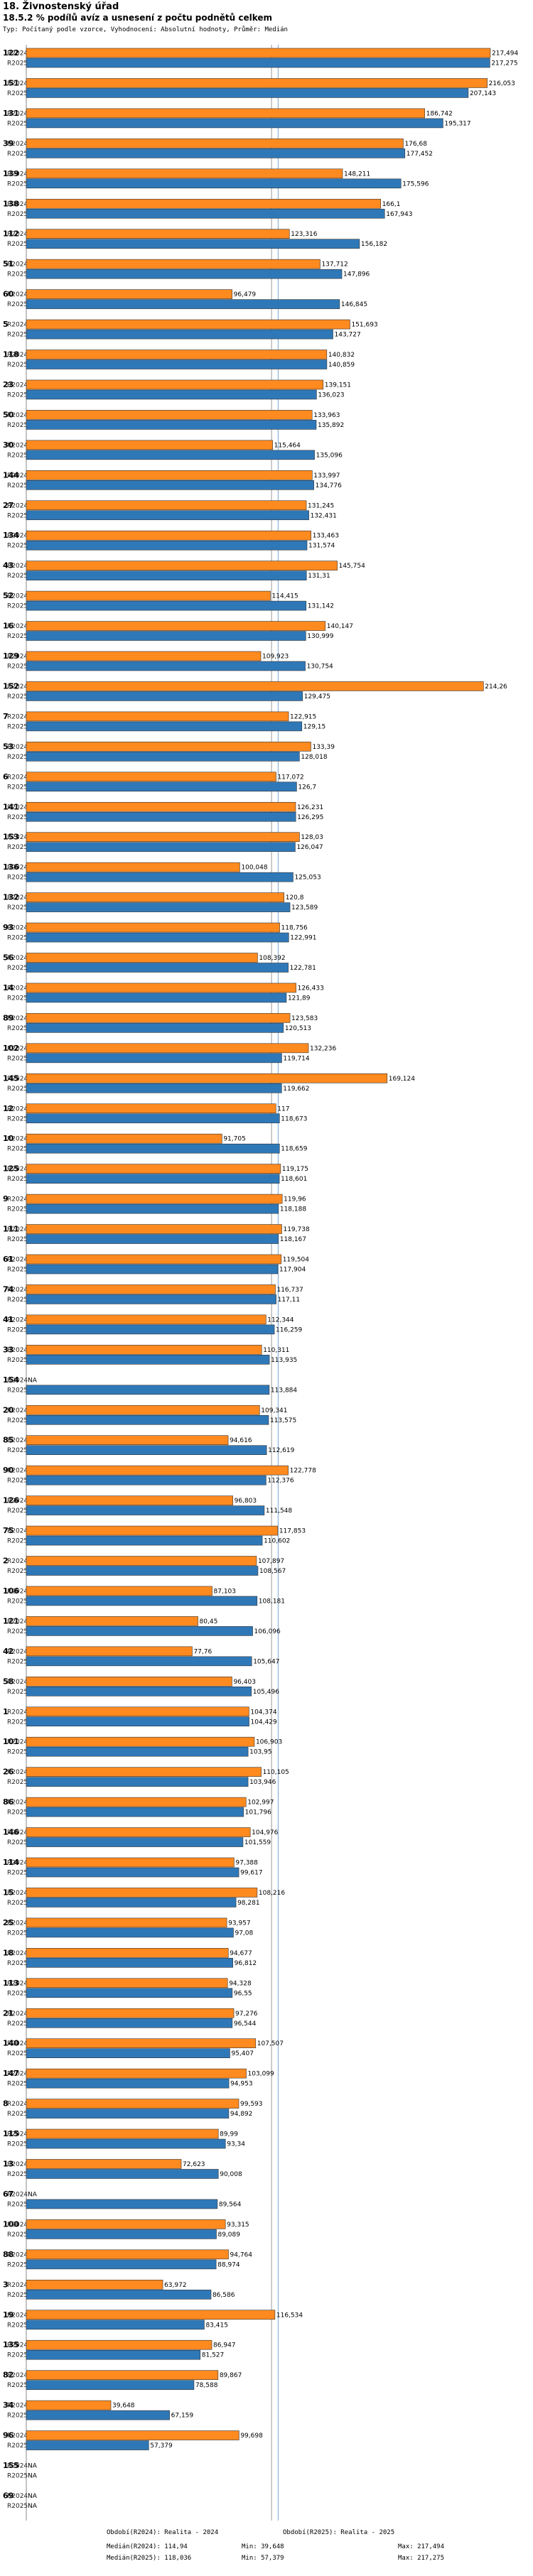 The image size is (533, 2576). I want to click on value-label-r2025: 99,617, so click(251, 1873).